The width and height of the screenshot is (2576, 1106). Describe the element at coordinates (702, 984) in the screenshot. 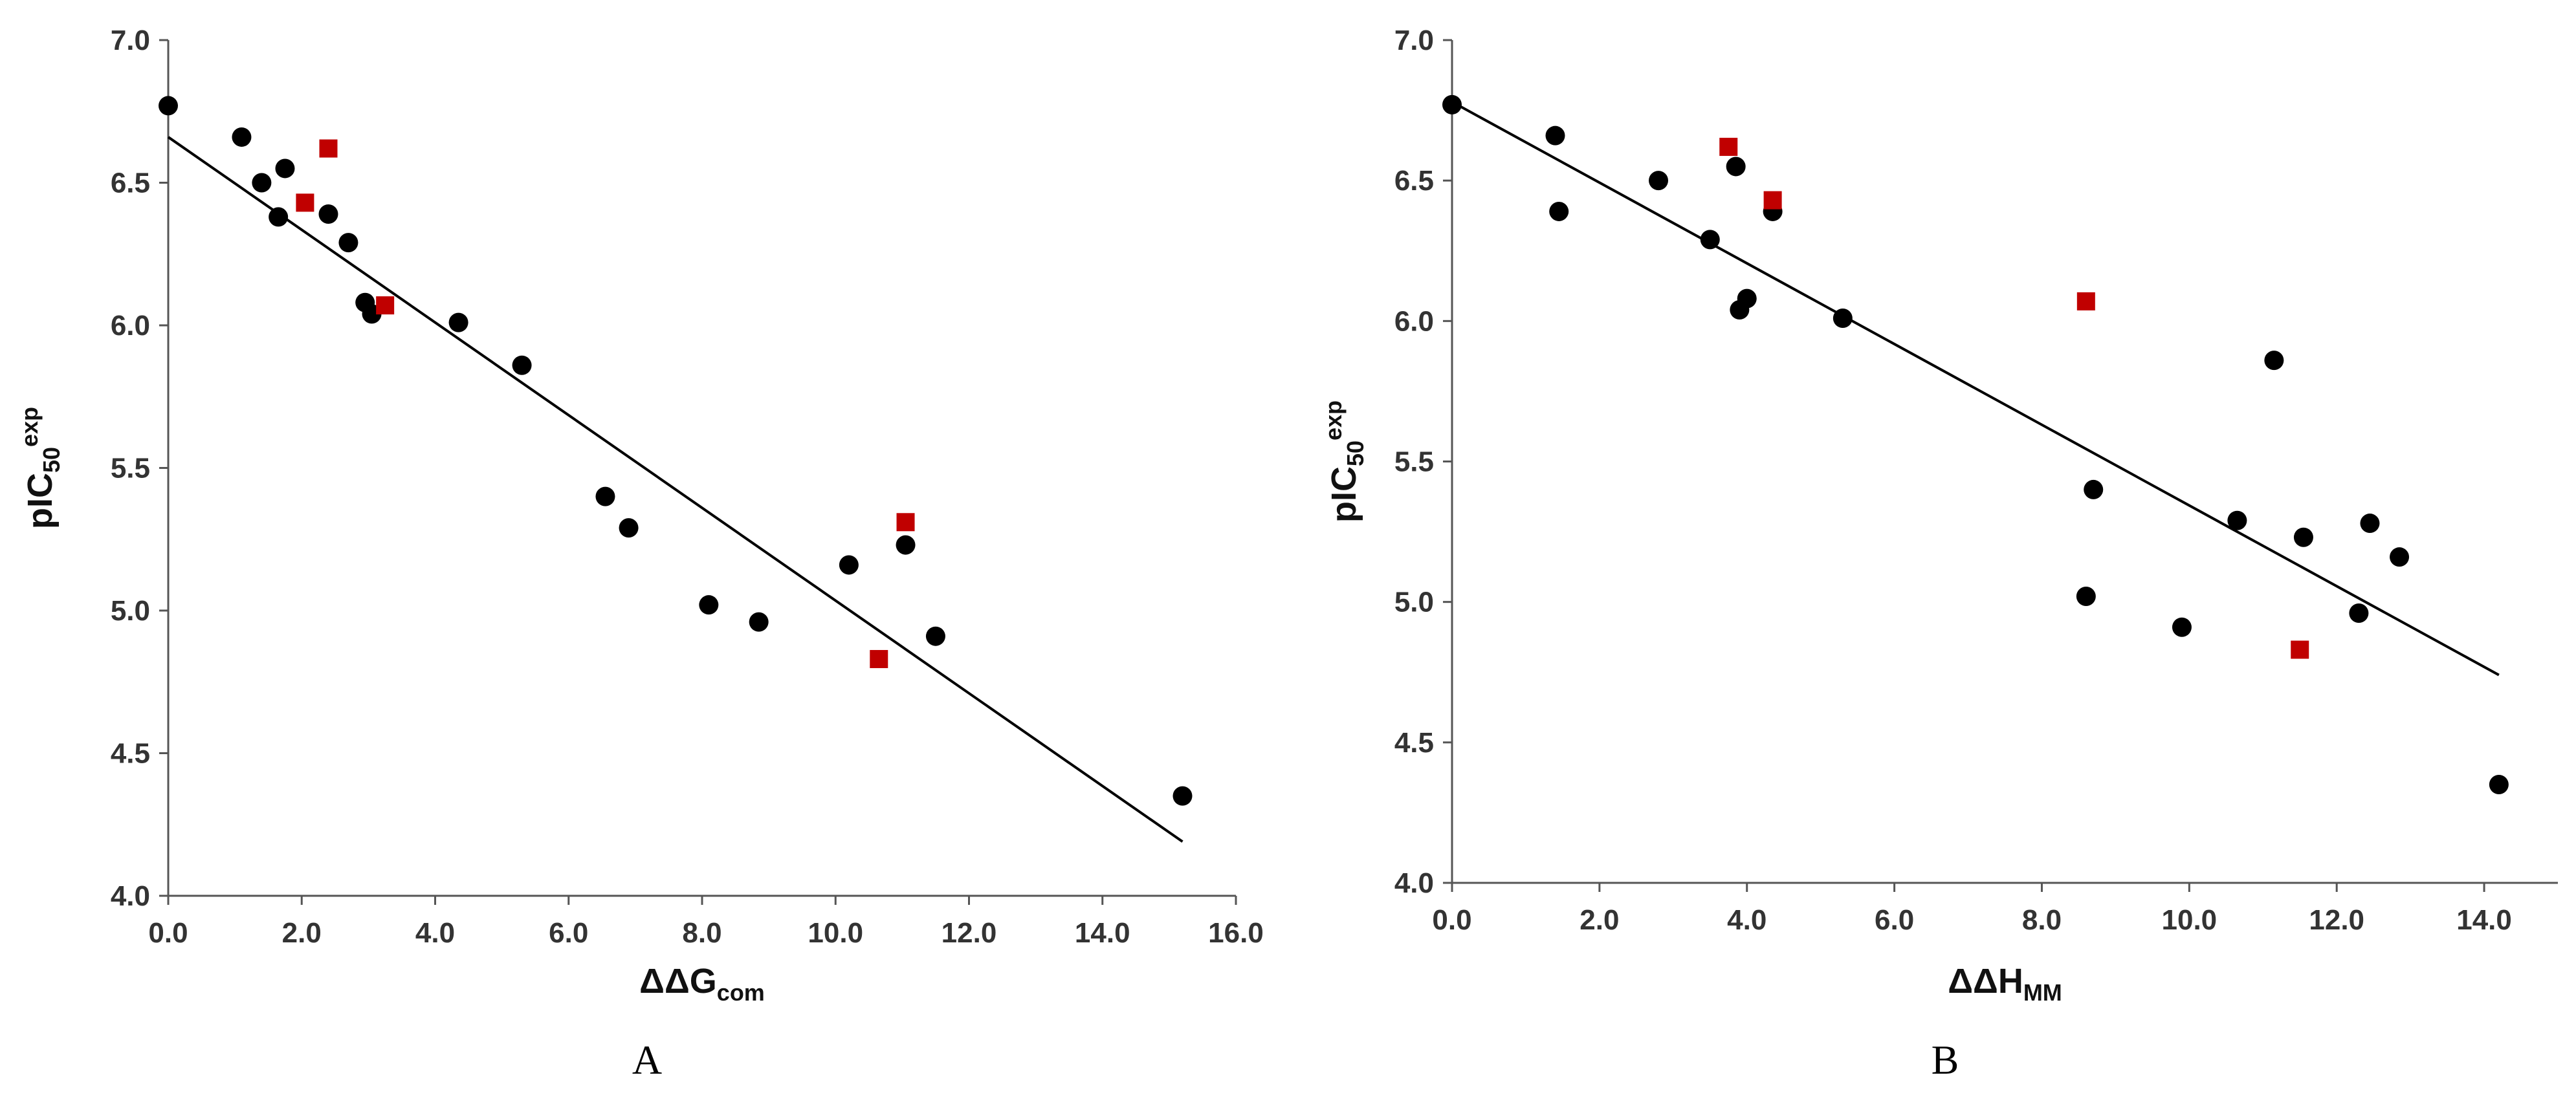

I see `x-axis-label: ΔΔGcom` at that location.